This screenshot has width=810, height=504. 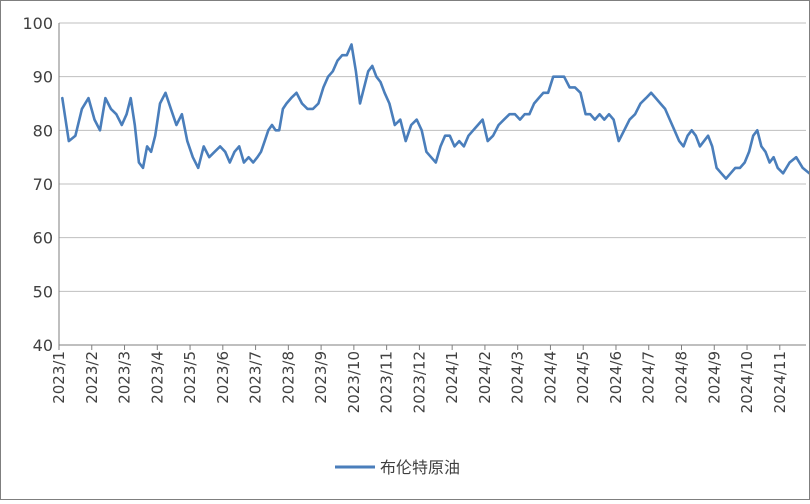 What do you see at coordinates (616, 377) in the screenshot?
I see `x-tick-label: 2024/6` at bounding box center [616, 377].